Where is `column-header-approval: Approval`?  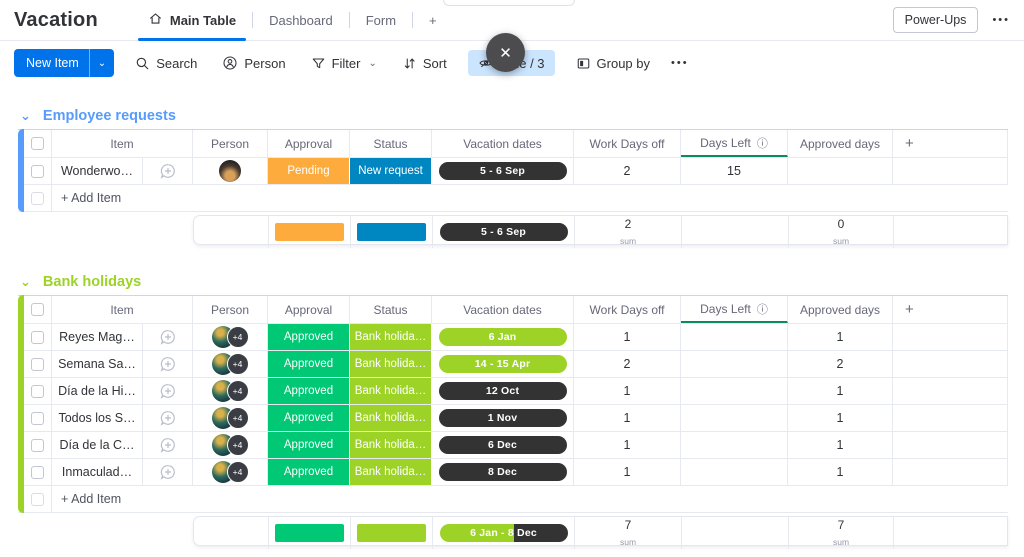
column-header-approval: Approval is located at coordinates (309, 309).